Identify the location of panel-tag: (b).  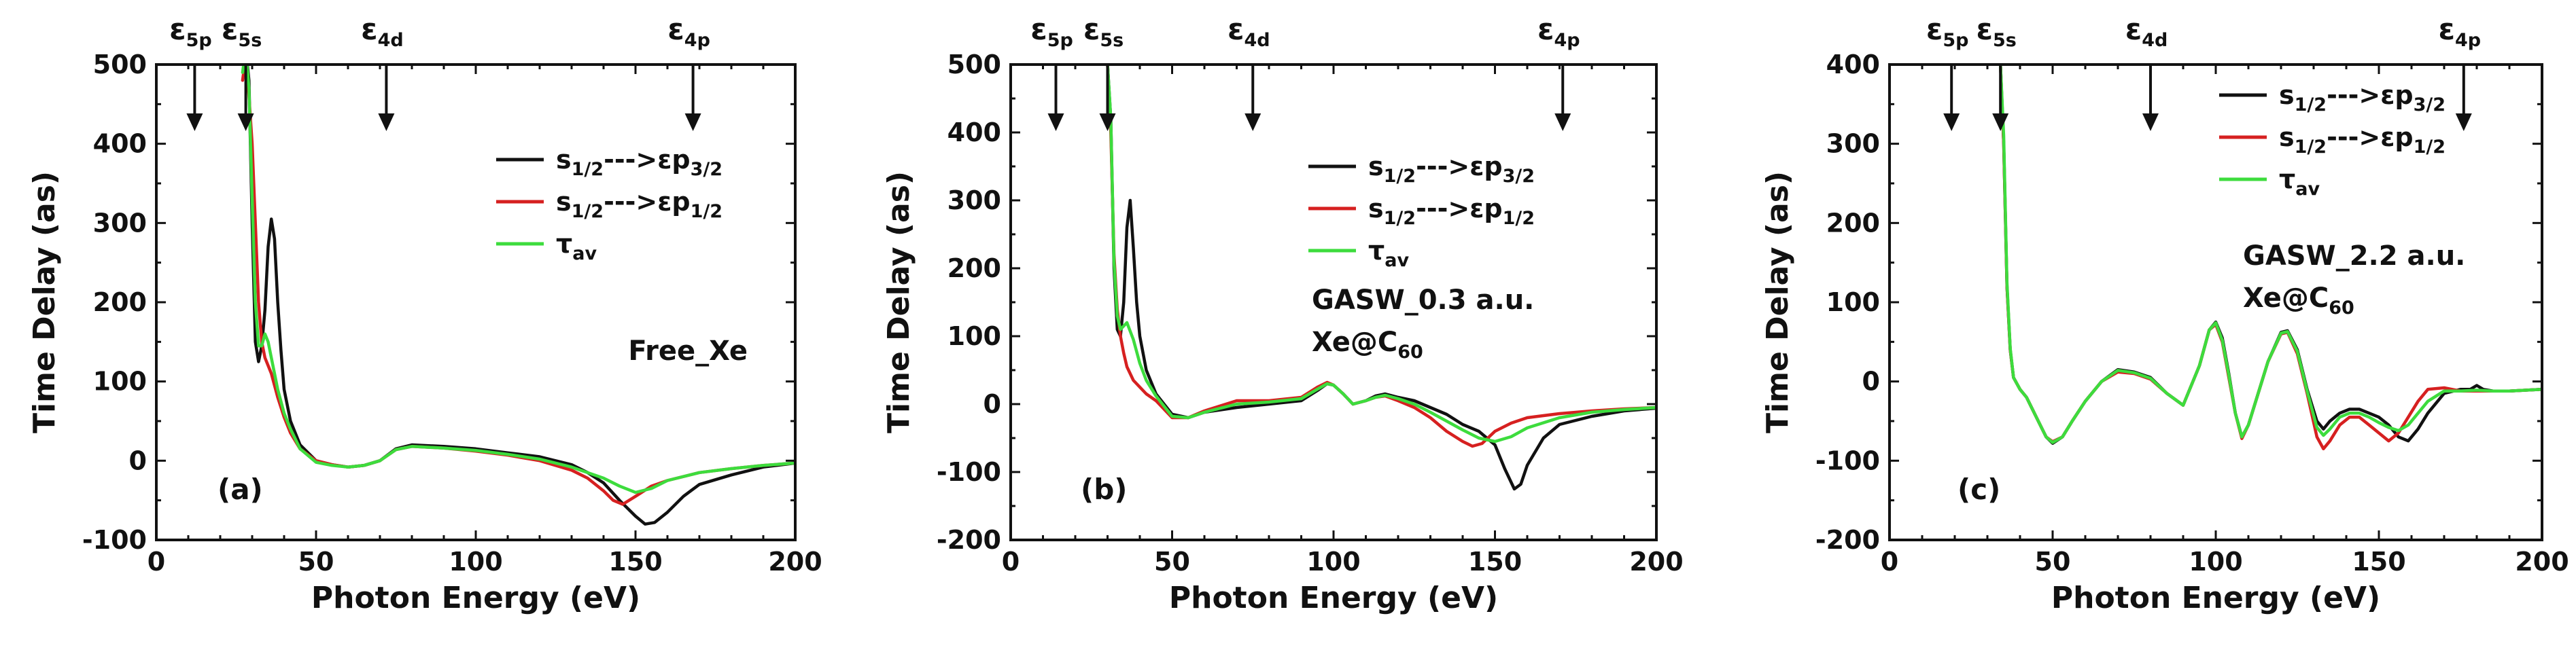
(1104, 489).